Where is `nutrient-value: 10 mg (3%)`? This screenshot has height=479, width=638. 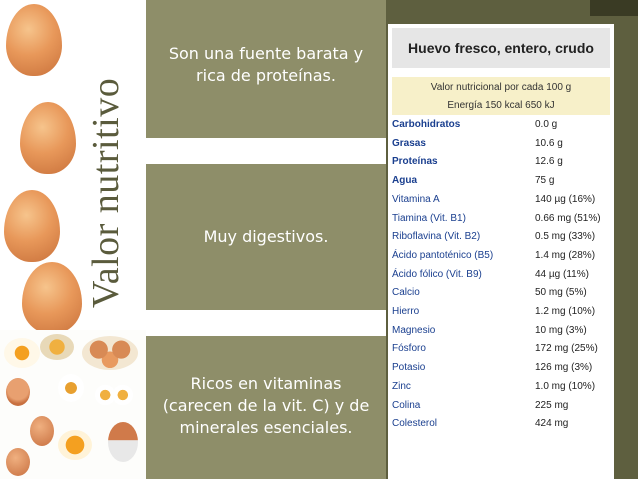
nutrient-value: 10 mg (3%) is located at coordinates (561, 330).